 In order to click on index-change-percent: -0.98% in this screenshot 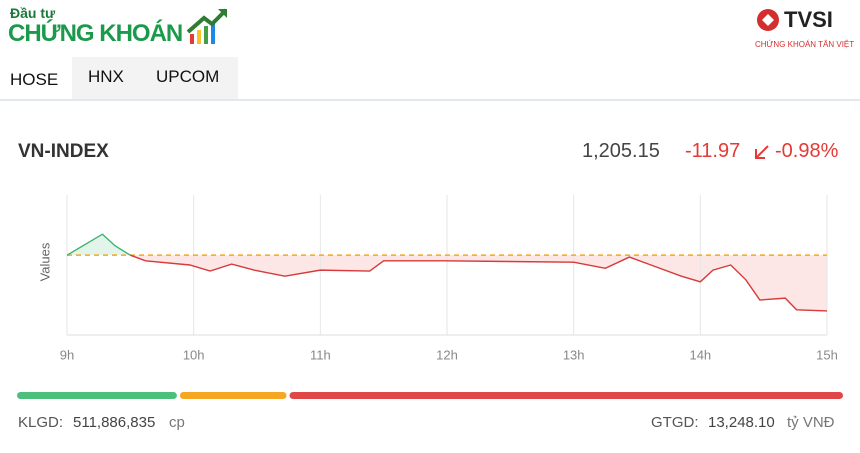, I will do `click(807, 151)`.